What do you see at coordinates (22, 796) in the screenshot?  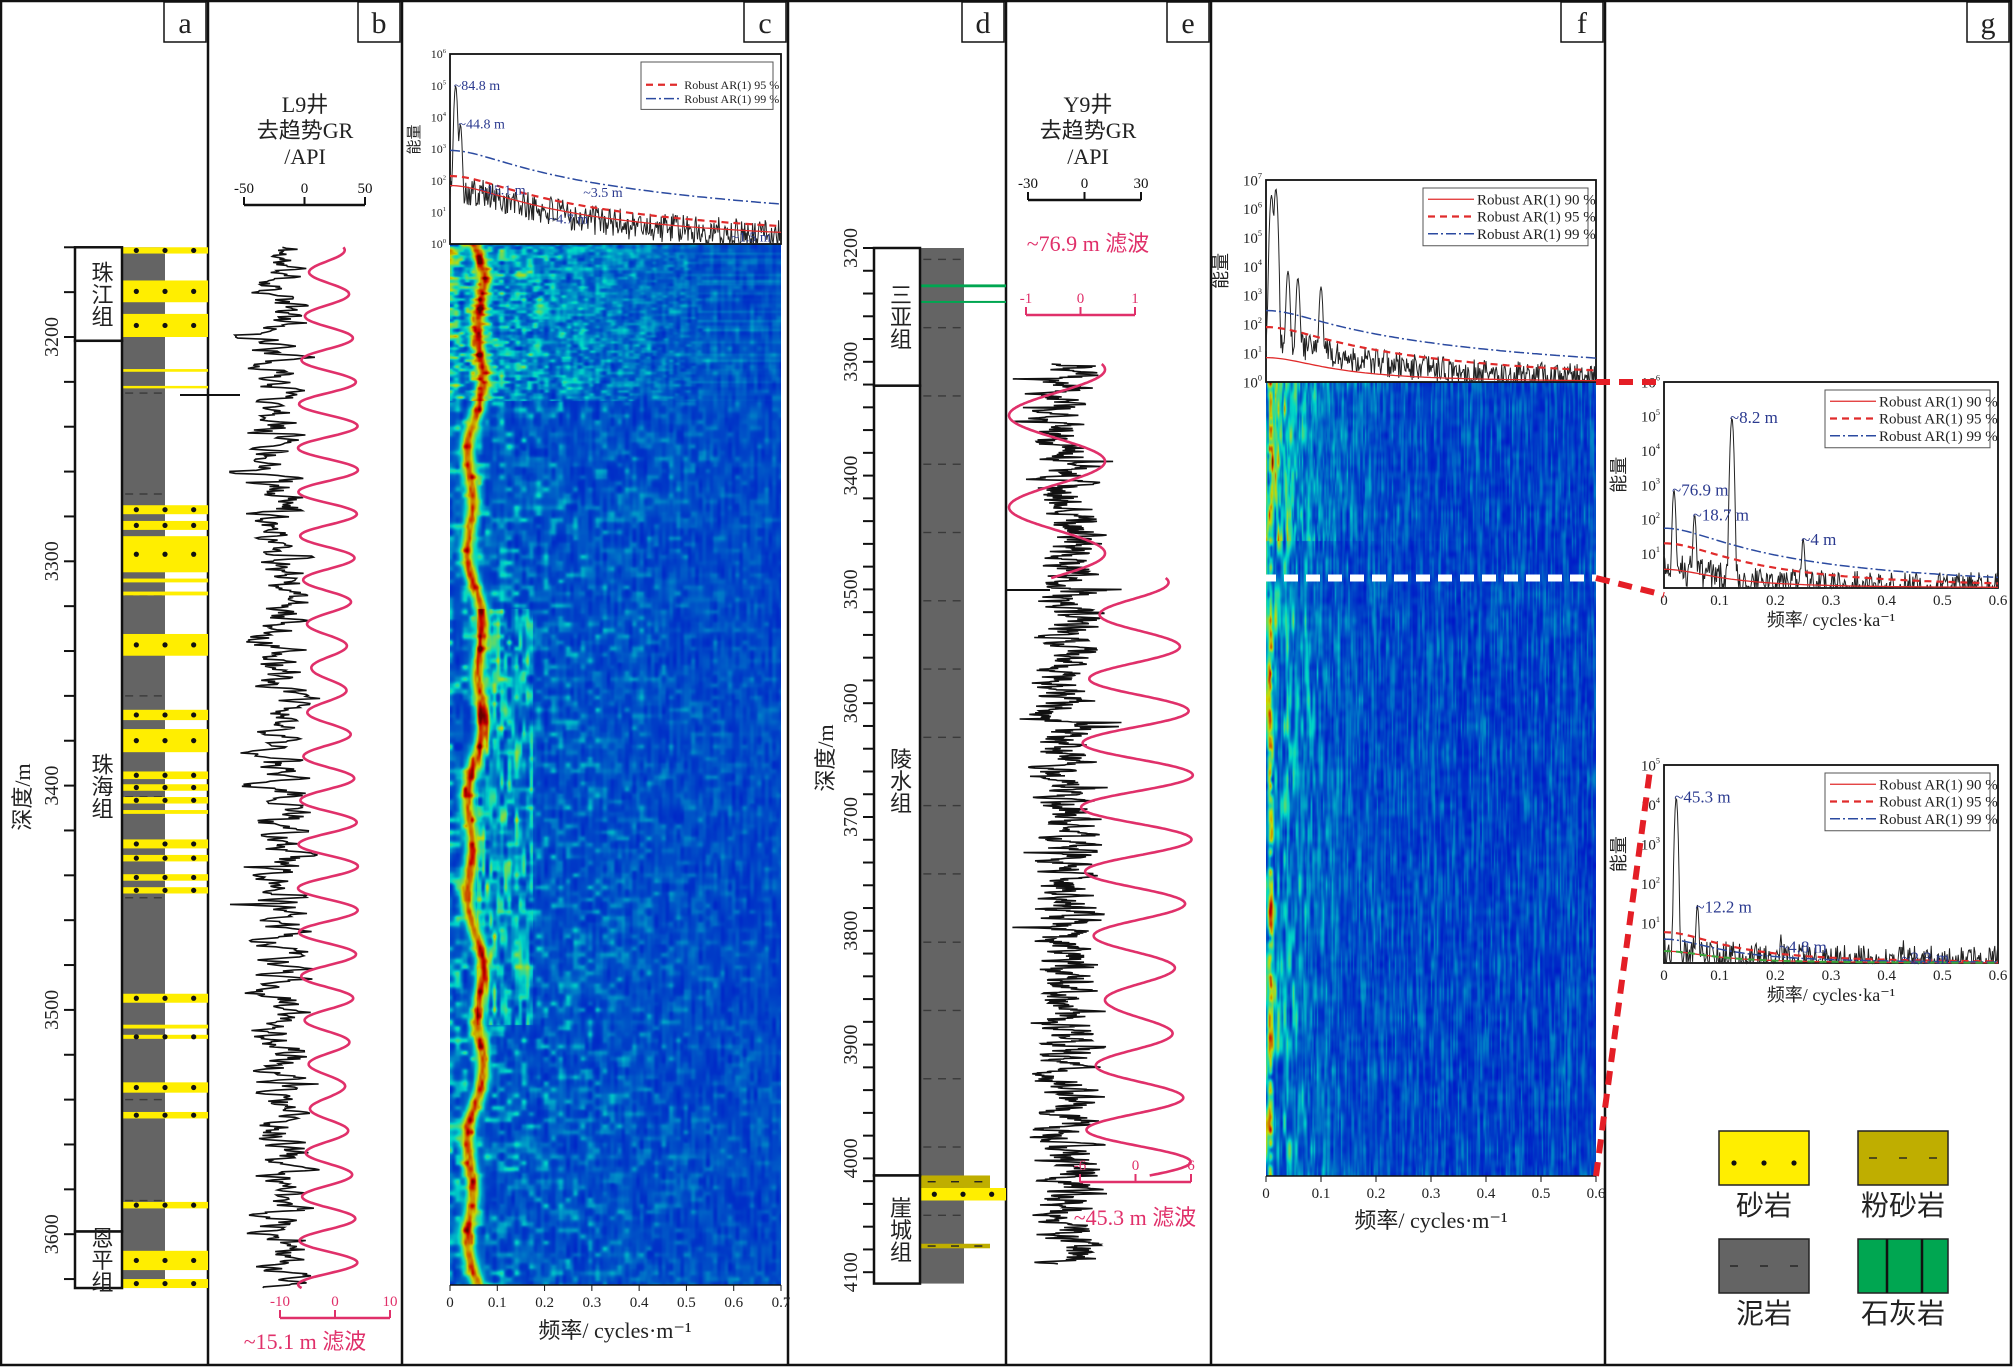 I see `depth-axis-label-a: 深度/m` at bounding box center [22, 796].